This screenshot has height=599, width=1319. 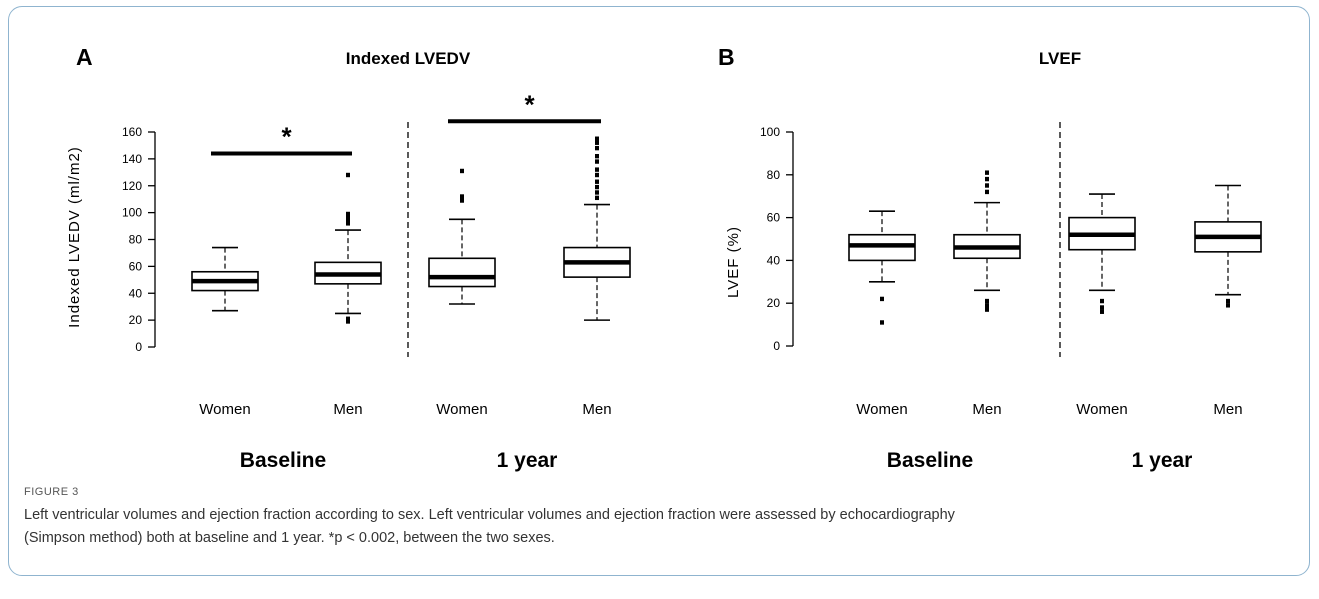 What do you see at coordinates (51, 492) in the screenshot?
I see `caption-label: FIGURE 3` at bounding box center [51, 492].